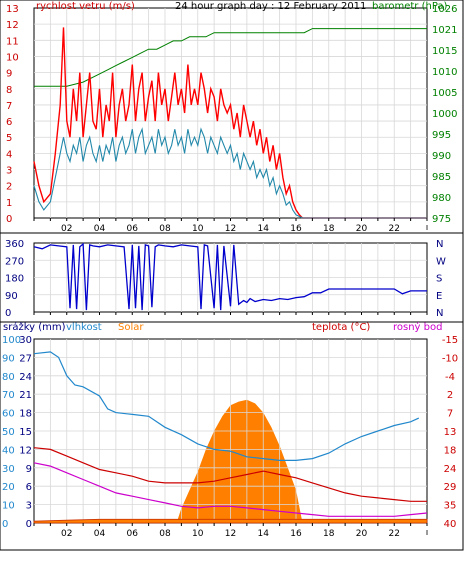 The image size is (464, 566). Describe the element at coordinates (441, 156) in the screenshot. I see `right-tick-label: 990` at that location.